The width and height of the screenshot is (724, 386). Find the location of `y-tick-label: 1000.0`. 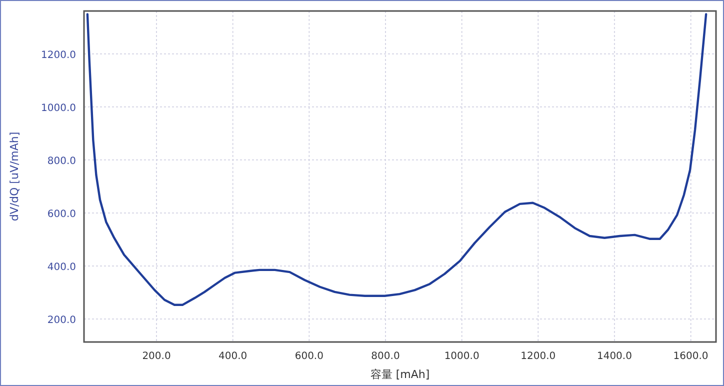

y-tick-label: 1000.0 is located at coordinates (58, 108).